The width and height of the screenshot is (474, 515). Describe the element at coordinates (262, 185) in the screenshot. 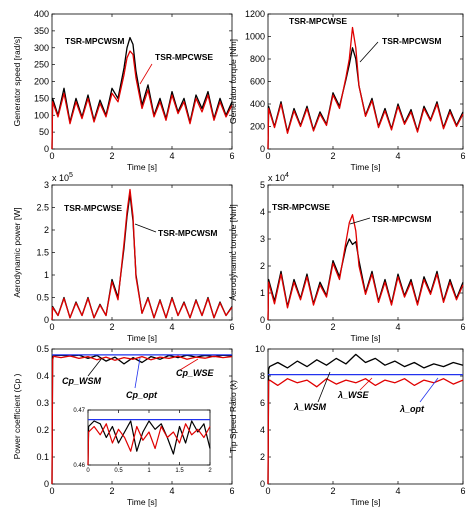

I see `y-tick-label: 5` at that location.